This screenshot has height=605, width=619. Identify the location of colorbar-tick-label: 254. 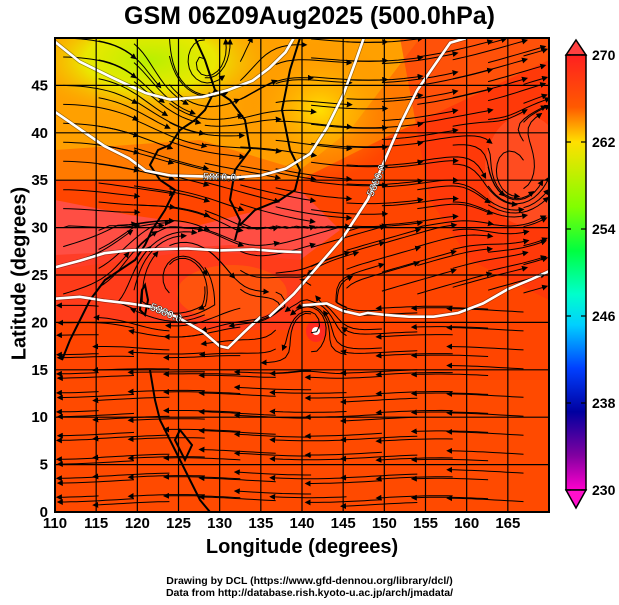
(604, 229).